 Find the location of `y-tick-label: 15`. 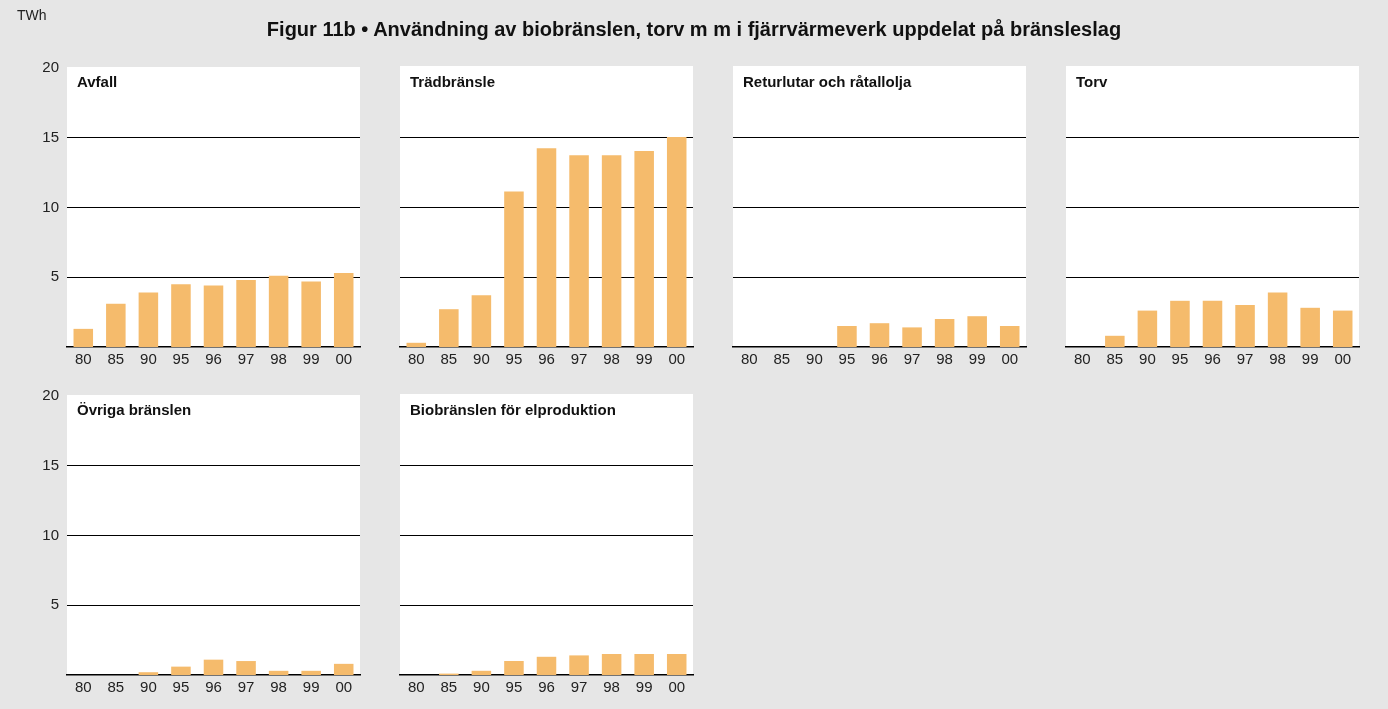

y-tick-label: 15 is located at coordinates (50, 136).